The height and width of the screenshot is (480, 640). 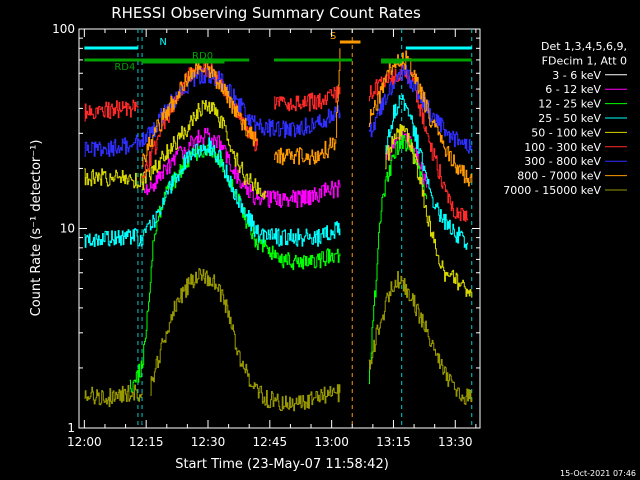 I want to click on x-tick-label: 12:15, so click(x=146, y=442).